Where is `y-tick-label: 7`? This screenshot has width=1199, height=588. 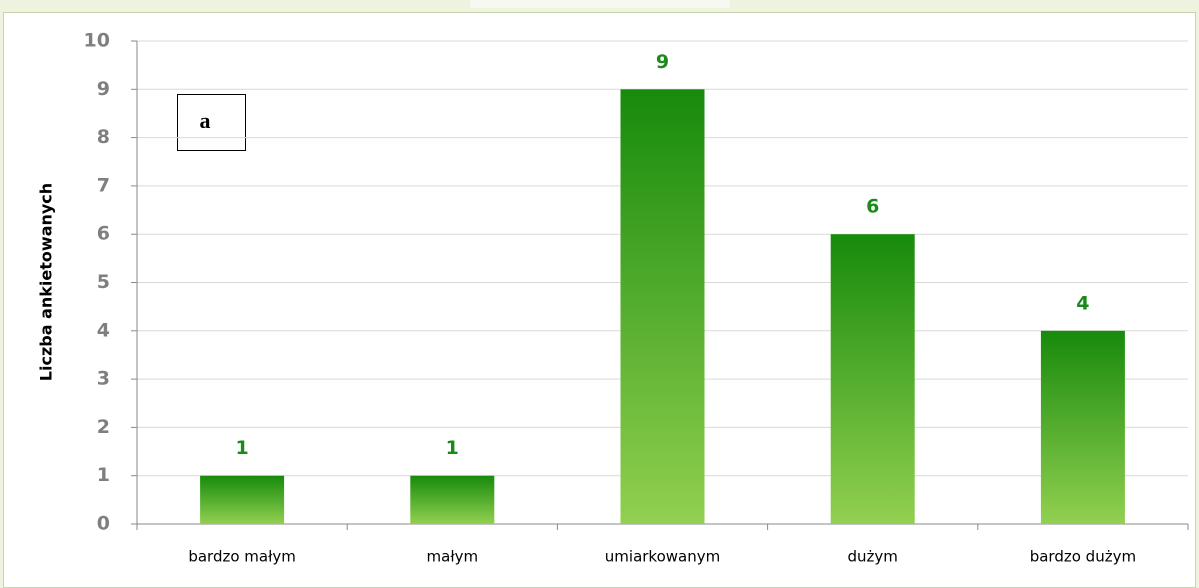 y-tick-label: 7 is located at coordinates (103, 185).